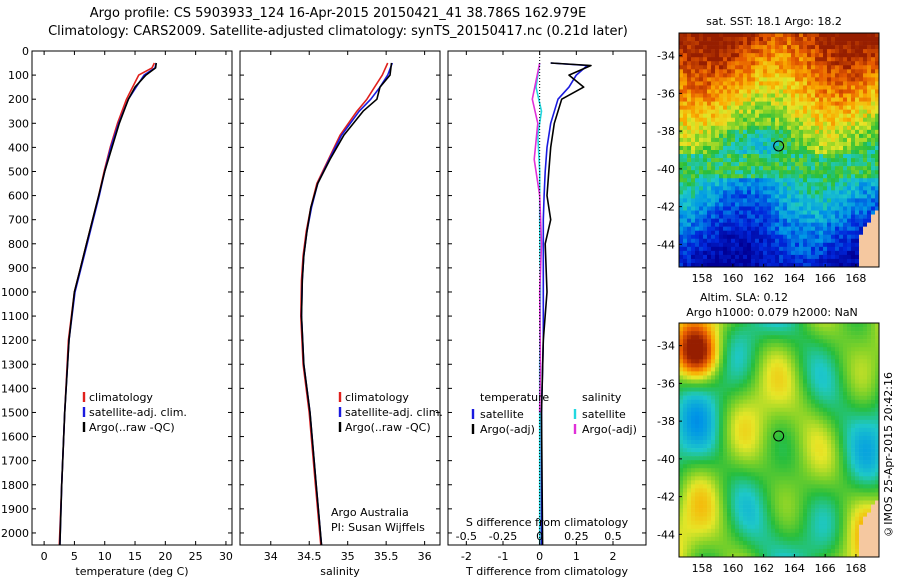 The image size is (900, 580). Describe the element at coordinates (15, 533) in the screenshot. I see `depth-tick-label: 2000` at that location.